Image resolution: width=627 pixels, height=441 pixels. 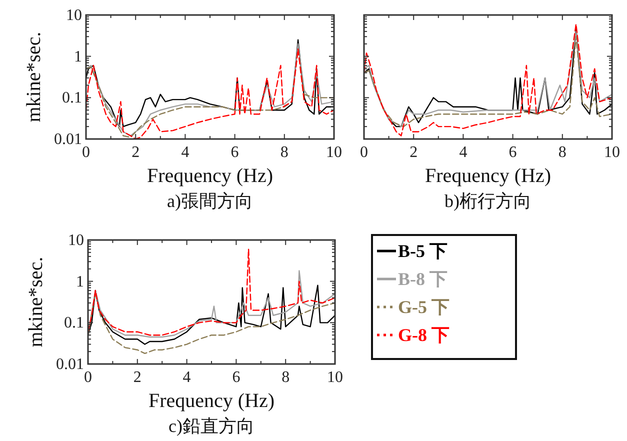 I want to click on text: a)張間方向, so click(x=210, y=201).